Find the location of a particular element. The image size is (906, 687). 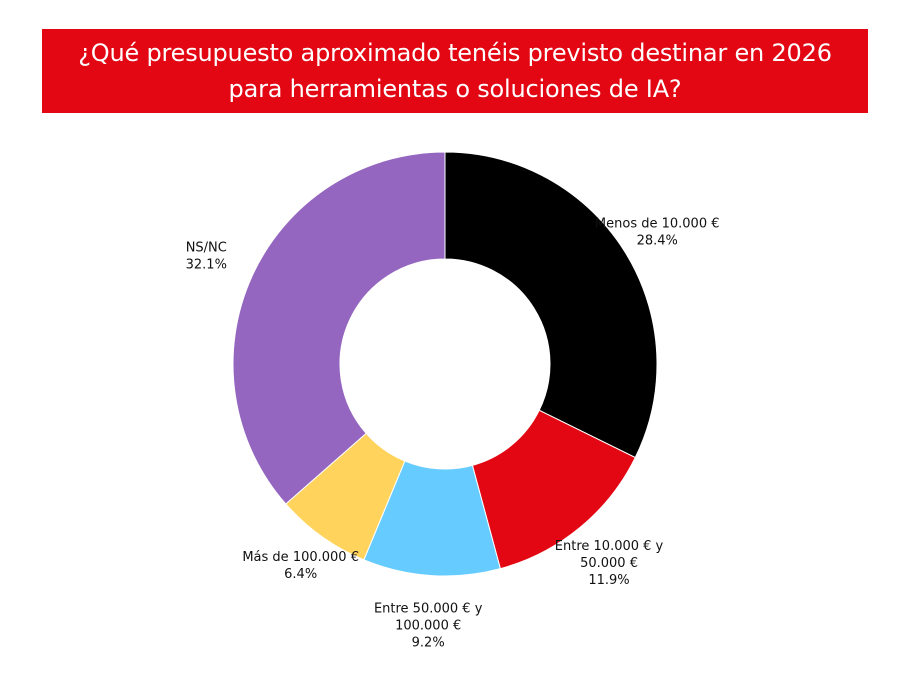

slice-label-0: Menos de 10.000 € 28.4% is located at coordinates (657, 232).